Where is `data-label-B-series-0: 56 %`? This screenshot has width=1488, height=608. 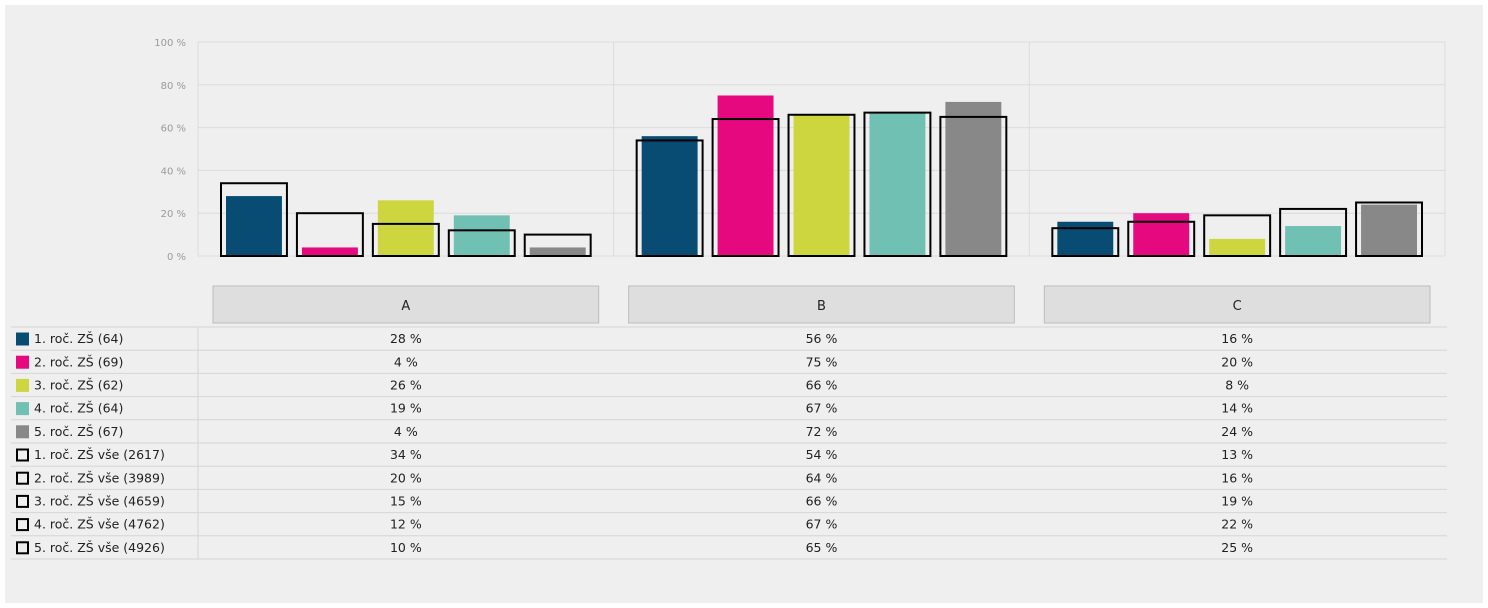 data-label-B-series-0: 56 % is located at coordinates (822, 338).